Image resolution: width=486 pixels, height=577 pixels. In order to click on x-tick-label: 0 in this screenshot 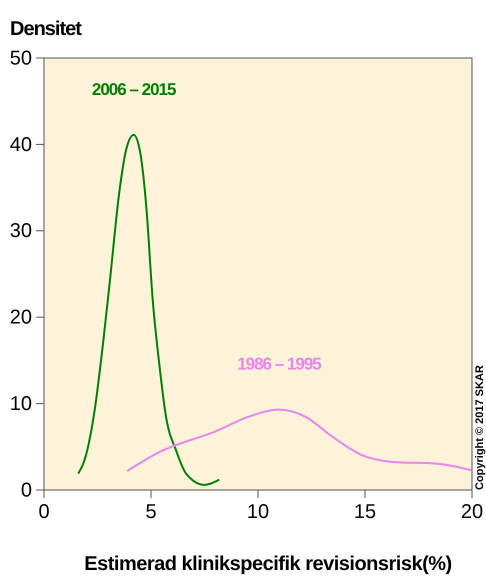, I will do `click(44, 512)`.